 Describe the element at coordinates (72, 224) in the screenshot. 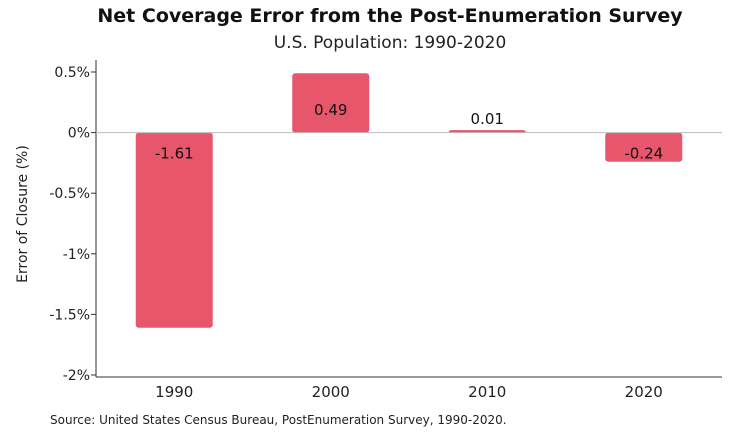

I see `y-axis-ticks: 0.5% 0% -0.5% -1% -1.5% -2%` at that location.